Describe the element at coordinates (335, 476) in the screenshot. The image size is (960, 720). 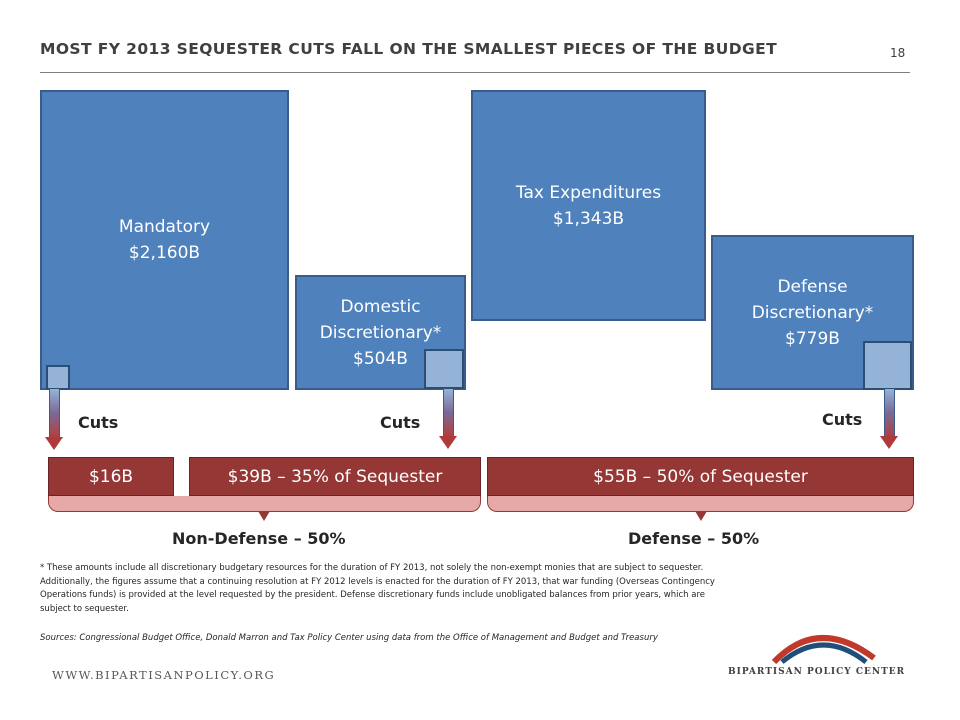
I see `domestic-cut-amount: $39B – 35% of Sequester` at that location.